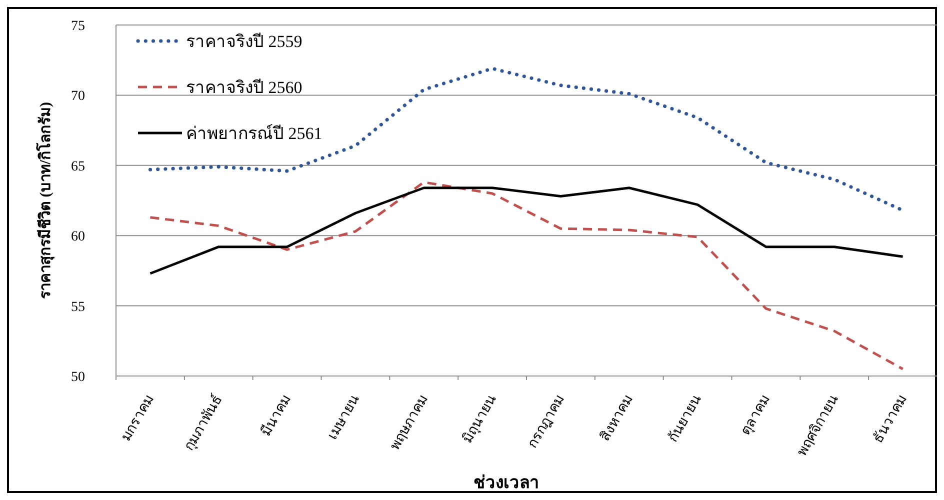  What do you see at coordinates (244, 87) in the screenshot?
I see `legend-label: ราคาจริงปี 2560` at bounding box center [244, 87].